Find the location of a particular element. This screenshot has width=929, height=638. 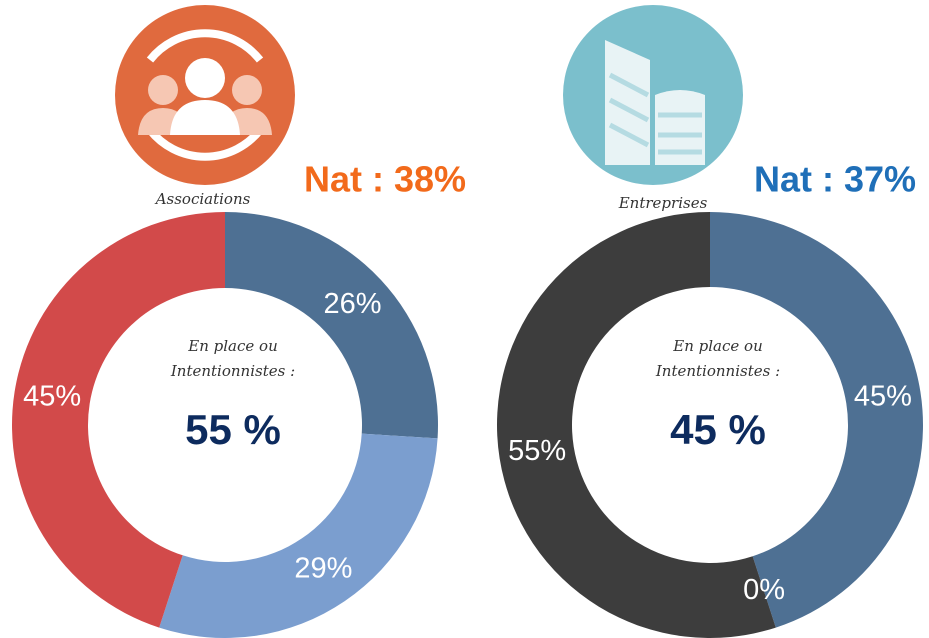

chart-title: Nat : 37% is located at coordinates (835, 179).